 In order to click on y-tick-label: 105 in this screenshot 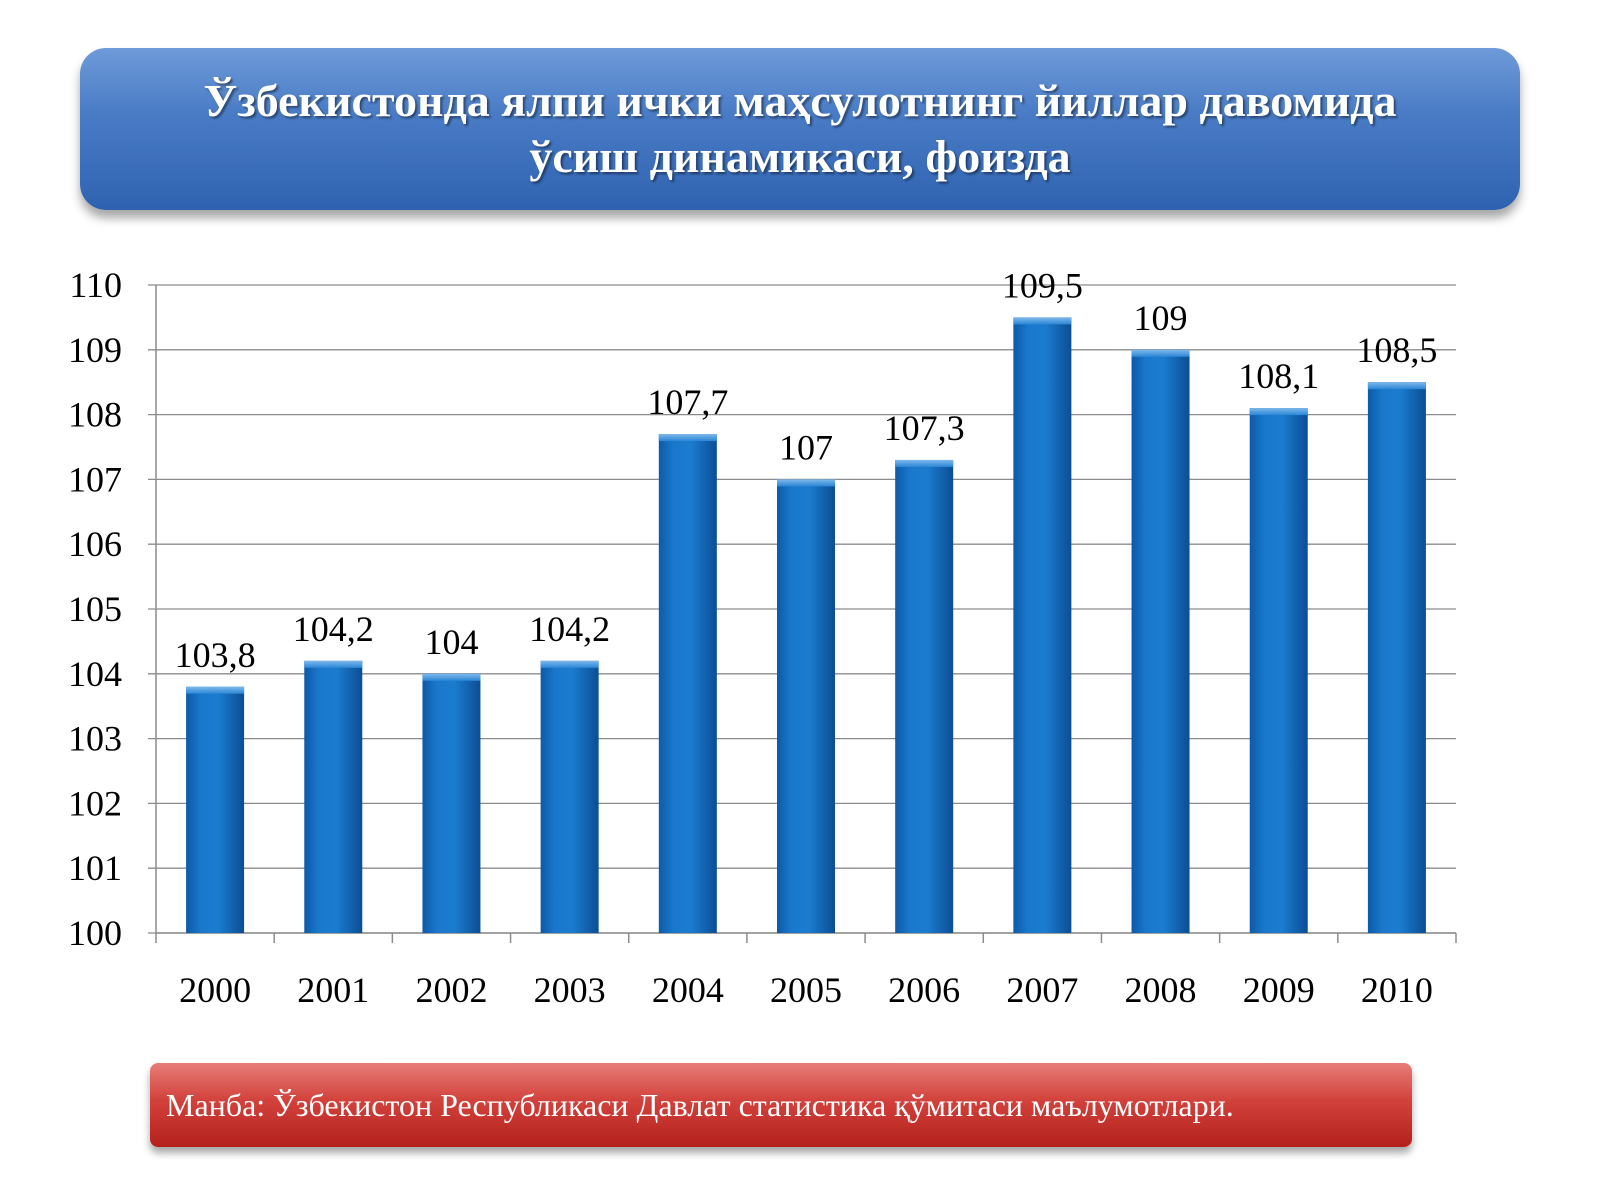, I will do `click(95, 609)`.